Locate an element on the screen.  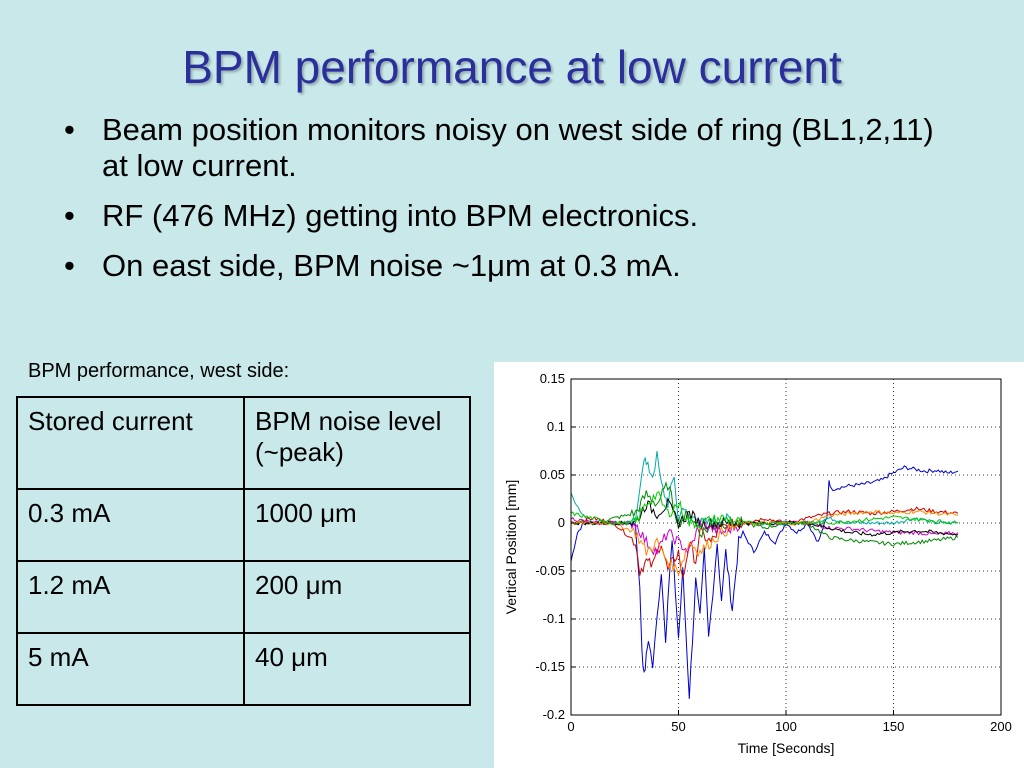
y-tick-label: 0.15 is located at coordinates (552, 378).